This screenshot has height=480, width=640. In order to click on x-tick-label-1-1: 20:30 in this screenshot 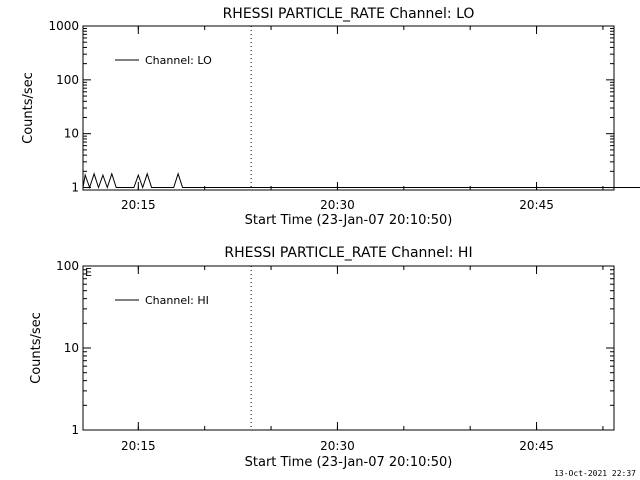, I will do `click(337, 446)`.